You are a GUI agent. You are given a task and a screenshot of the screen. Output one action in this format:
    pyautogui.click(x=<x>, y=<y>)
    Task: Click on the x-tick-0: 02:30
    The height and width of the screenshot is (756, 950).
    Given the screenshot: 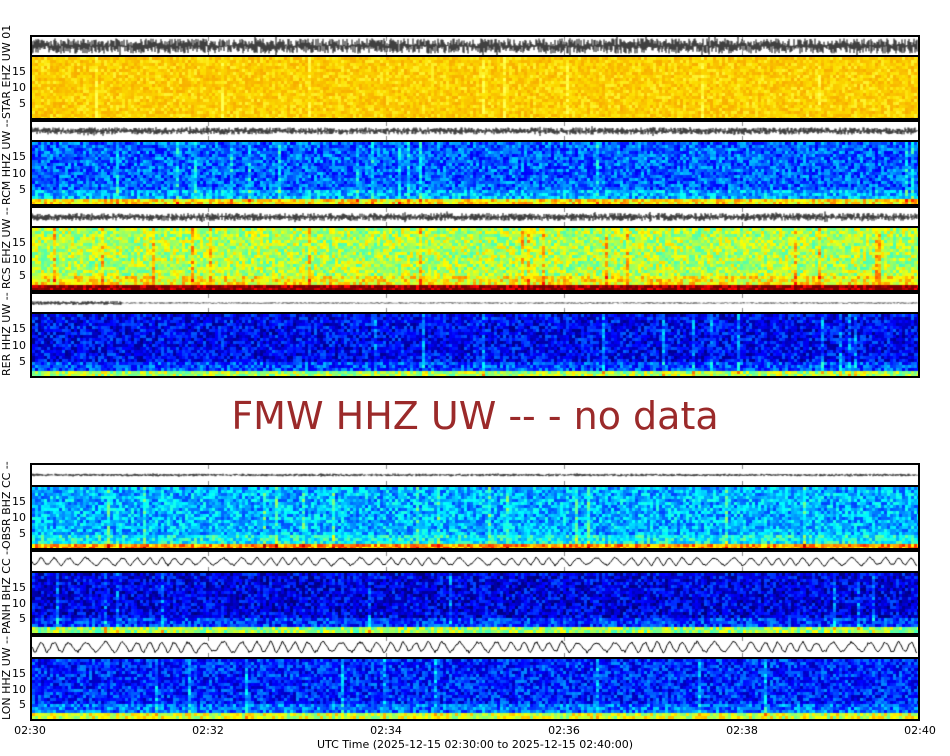 What is the action you would take?
    pyautogui.click(x=30, y=730)
    